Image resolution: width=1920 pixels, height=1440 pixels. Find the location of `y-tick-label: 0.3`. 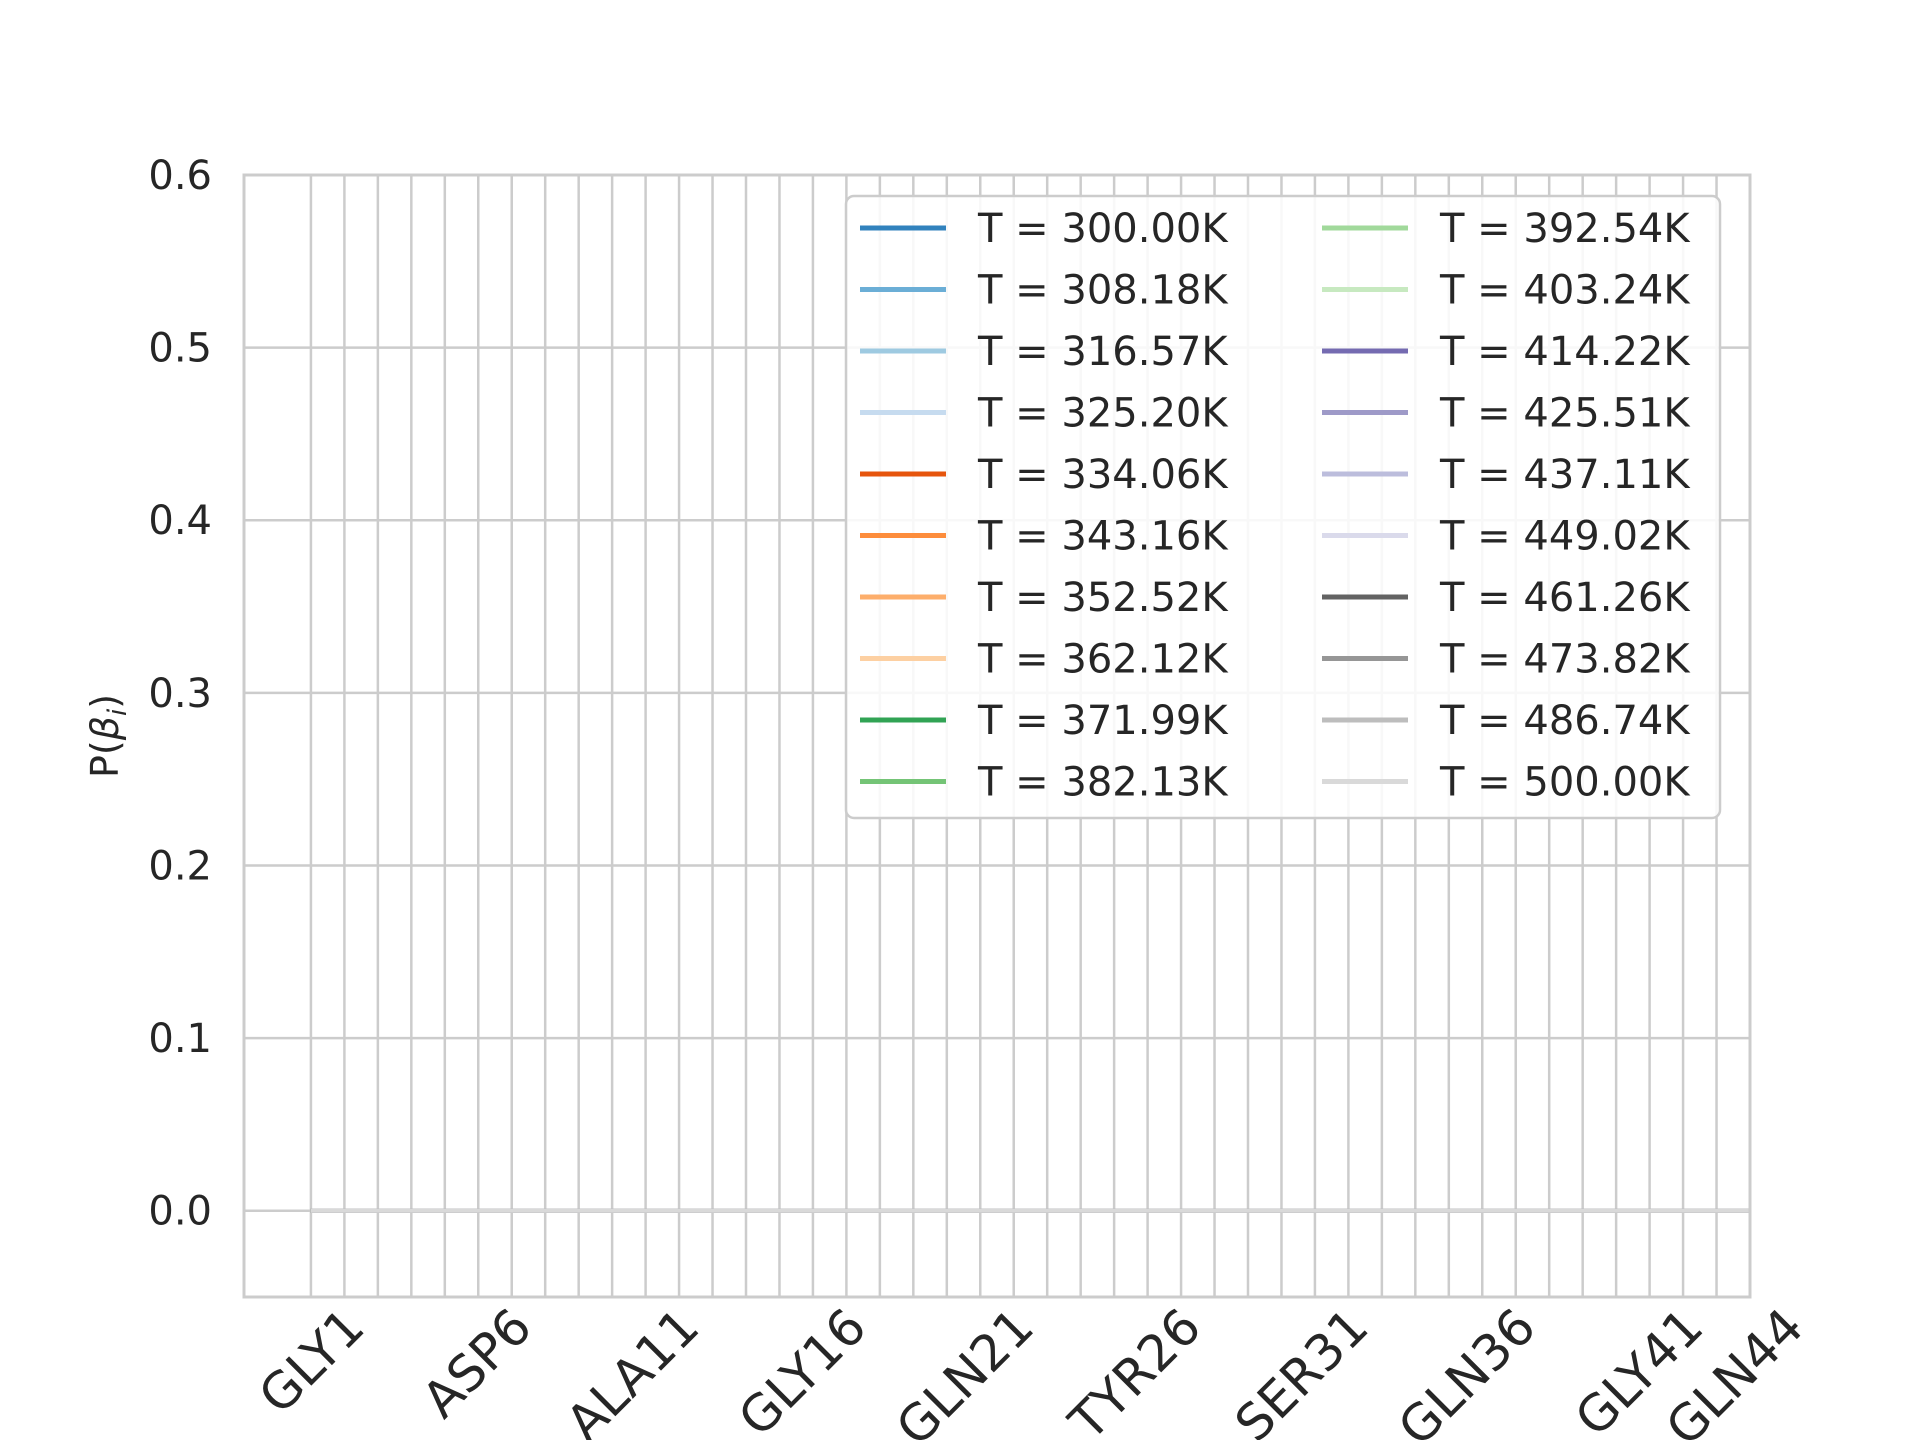

y-tick-label: 0.3 is located at coordinates (180, 694).